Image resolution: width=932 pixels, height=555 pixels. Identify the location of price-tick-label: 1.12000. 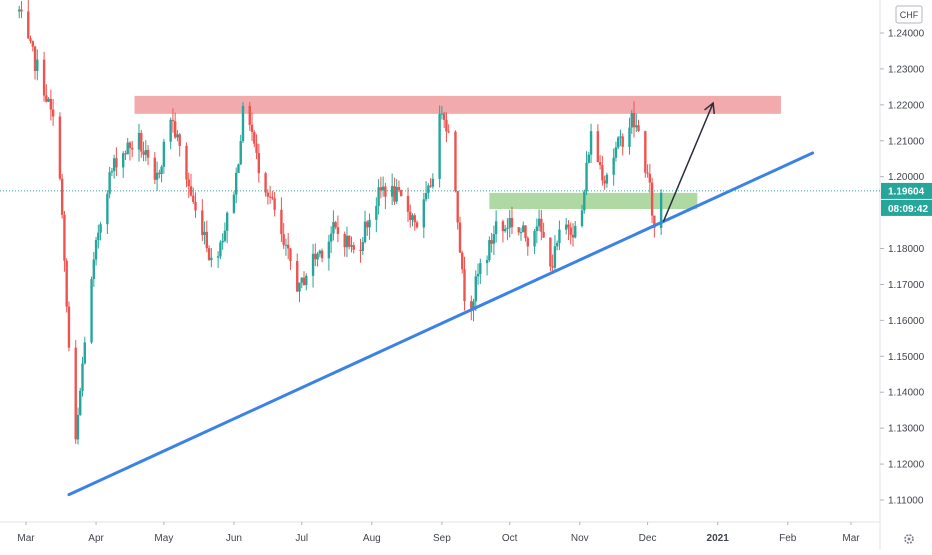
(906, 465).